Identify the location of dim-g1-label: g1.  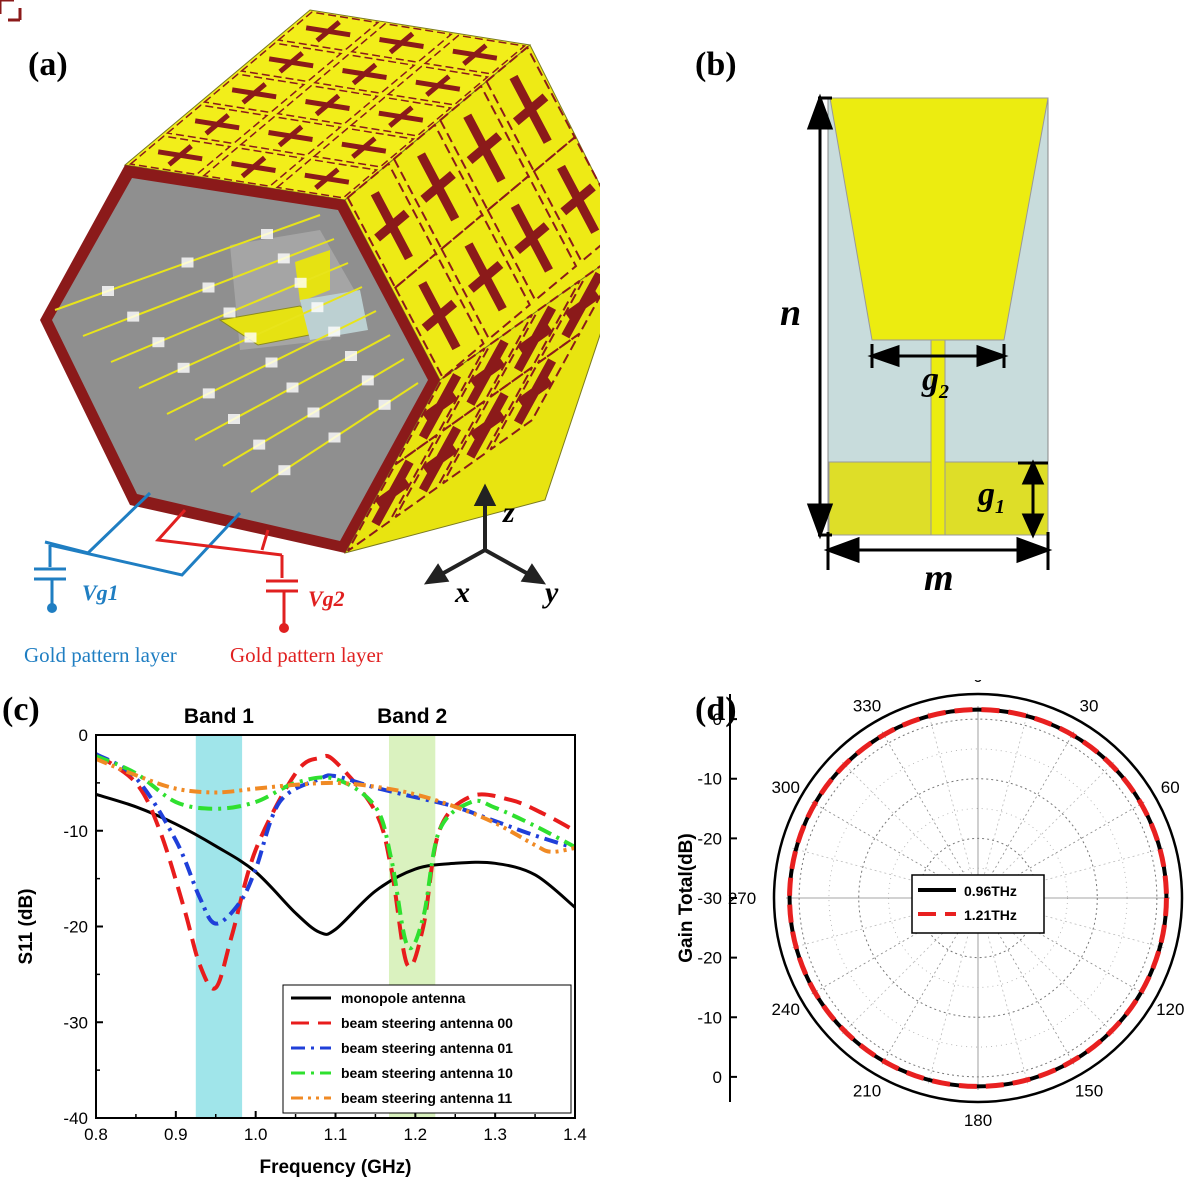
(991, 497).